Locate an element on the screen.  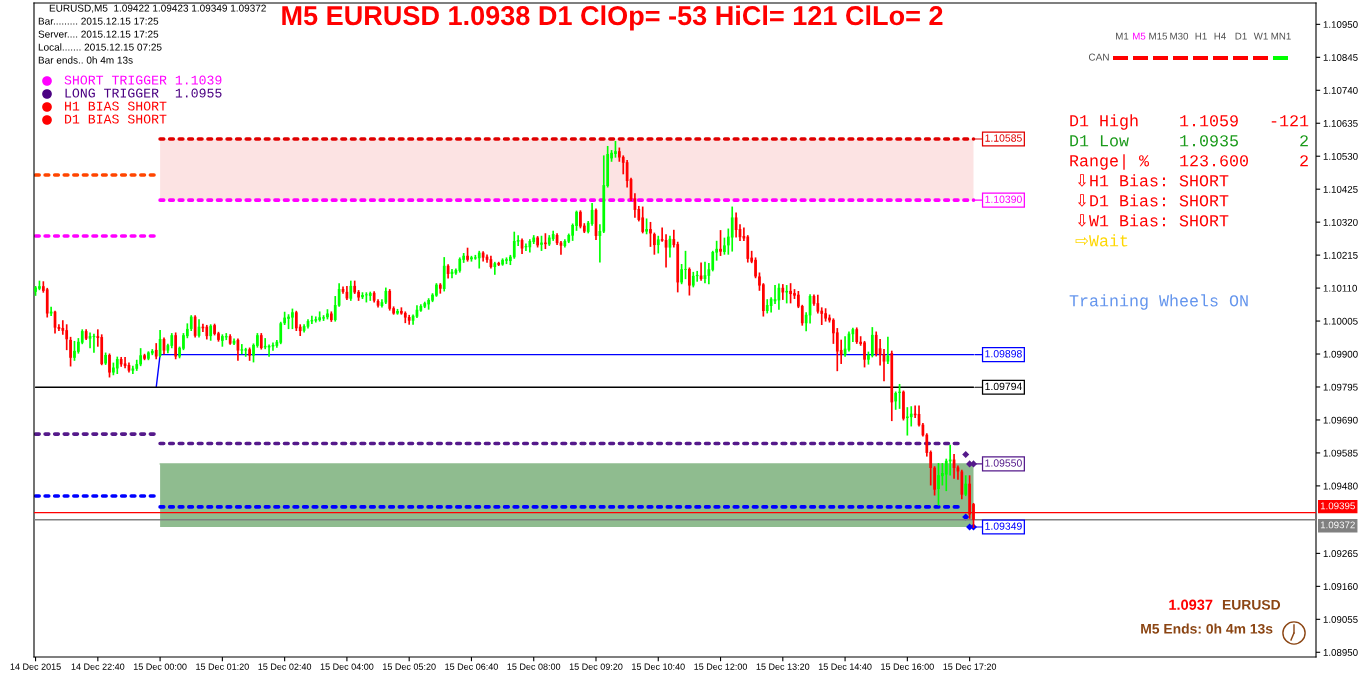
annotation: Bar ends.. 0h 4m 13s is located at coordinates (85, 60).